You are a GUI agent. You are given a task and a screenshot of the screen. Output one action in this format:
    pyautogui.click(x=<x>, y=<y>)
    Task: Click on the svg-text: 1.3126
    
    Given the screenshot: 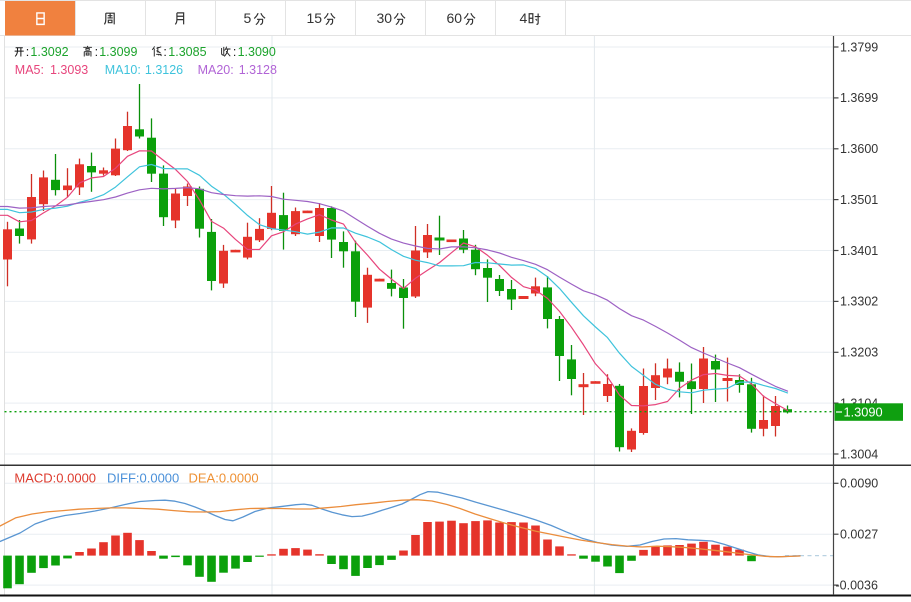 What is the action you would take?
    pyautogui.click(x=164, y=70)
    